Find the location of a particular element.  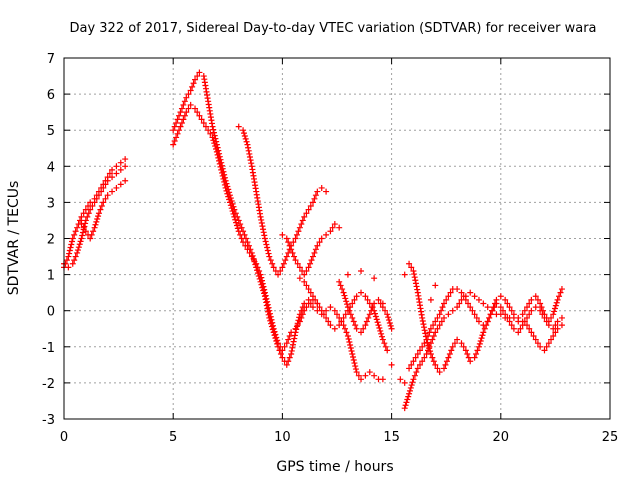

y-tick-label: 2 is located at coordinates (51, 240).